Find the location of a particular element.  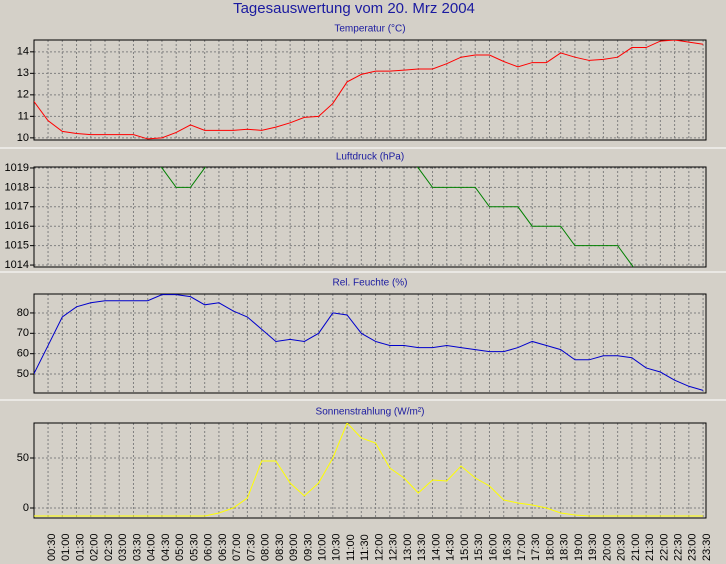

x-tick-label: 01:00 is located at coordinates (66, 547).